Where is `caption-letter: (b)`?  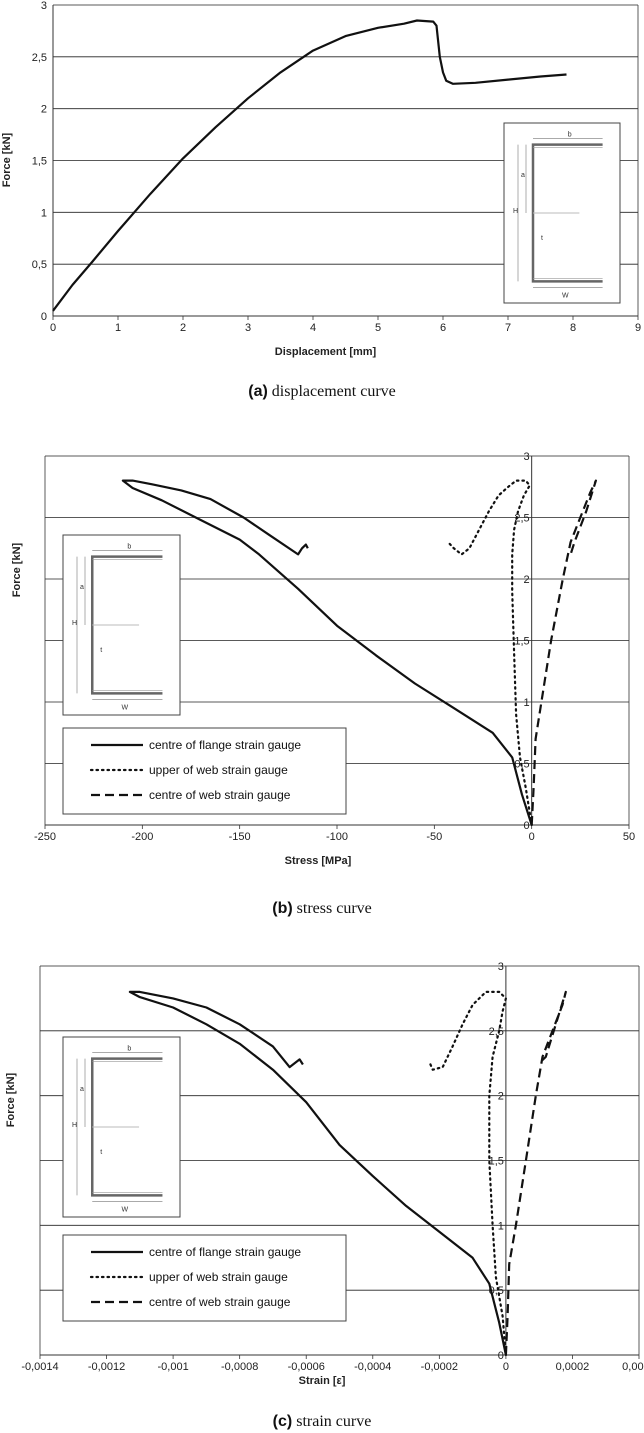 caption-letter: (b) is located at coordinates (282, 908).